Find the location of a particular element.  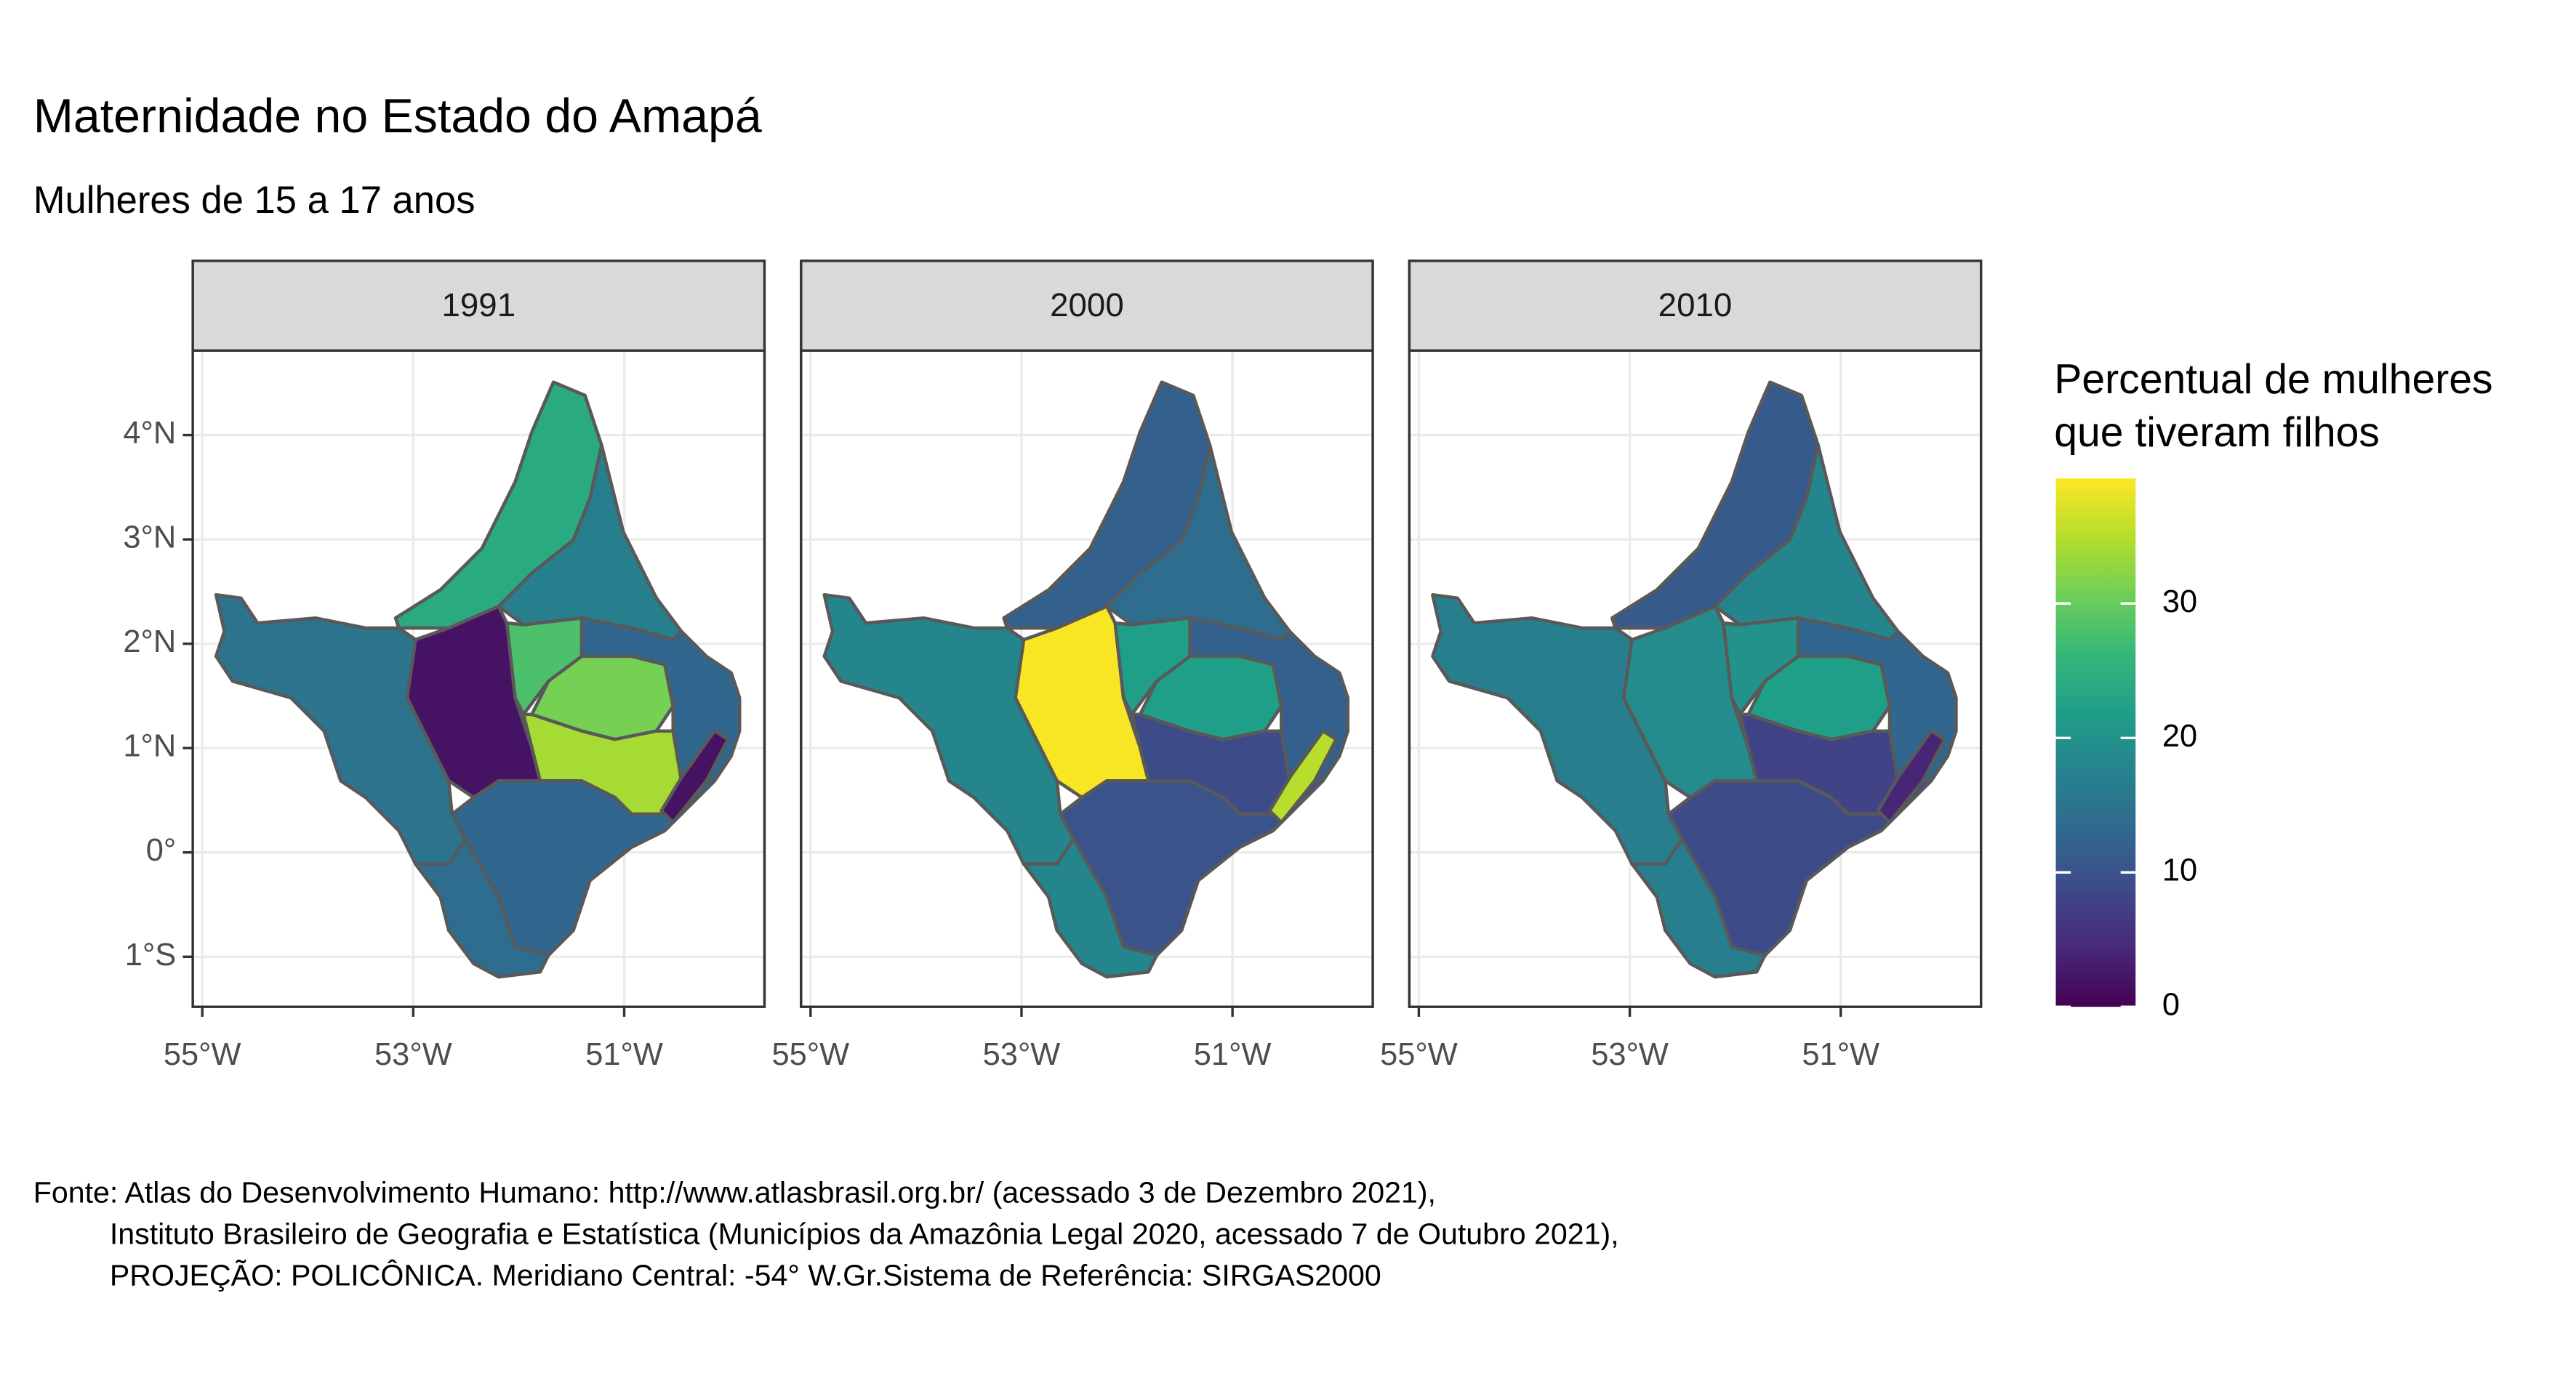

legend-tick-label: 30 is located at coordinates (2179, 602).